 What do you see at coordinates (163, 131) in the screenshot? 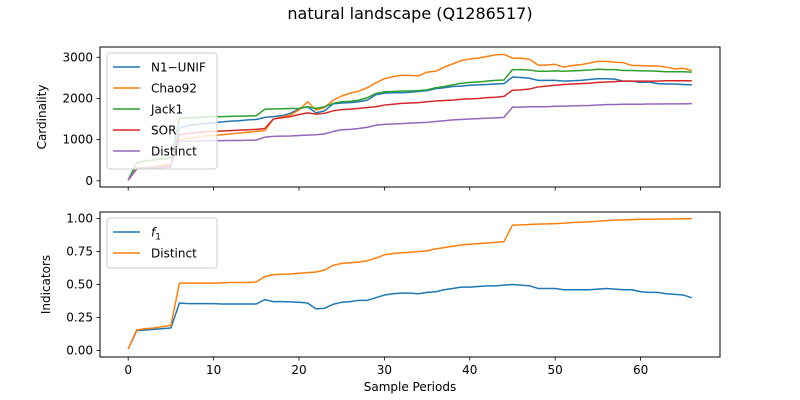
I see `legend-label: SOR` at bounding box center [163, 131].